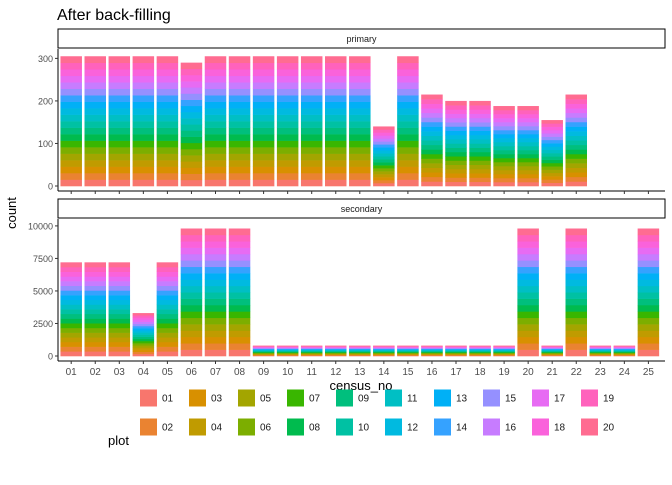 The height and width of the screenshot is (485, 672). I want to click on chart-title: After back-filling, so click(114, 15).